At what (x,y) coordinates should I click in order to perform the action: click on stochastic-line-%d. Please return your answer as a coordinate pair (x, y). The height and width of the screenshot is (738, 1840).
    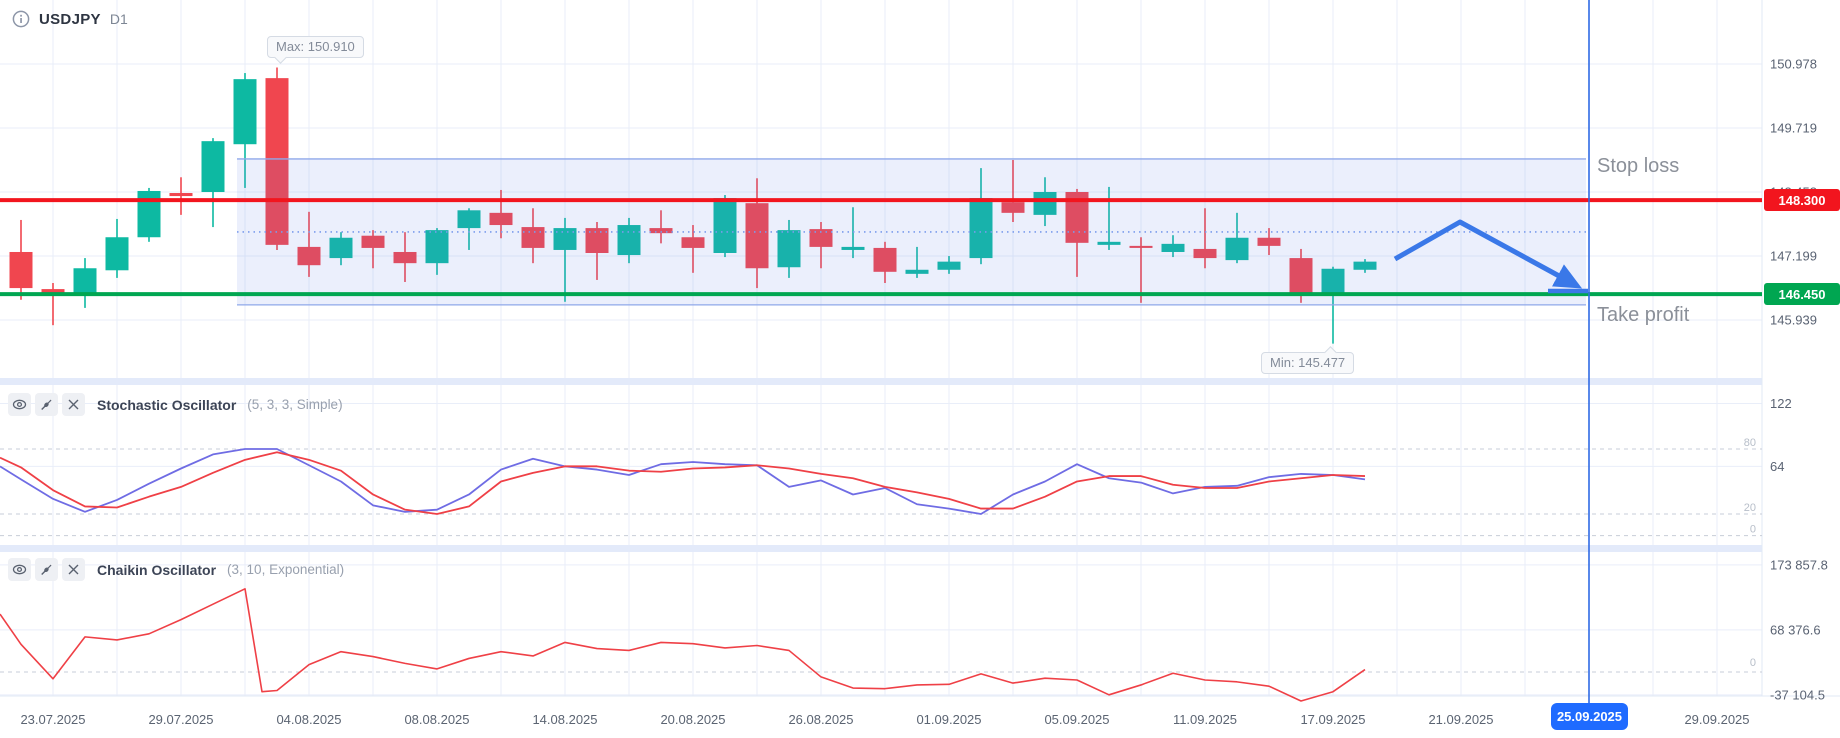
    Looking at the image, I should click on (683, 483).